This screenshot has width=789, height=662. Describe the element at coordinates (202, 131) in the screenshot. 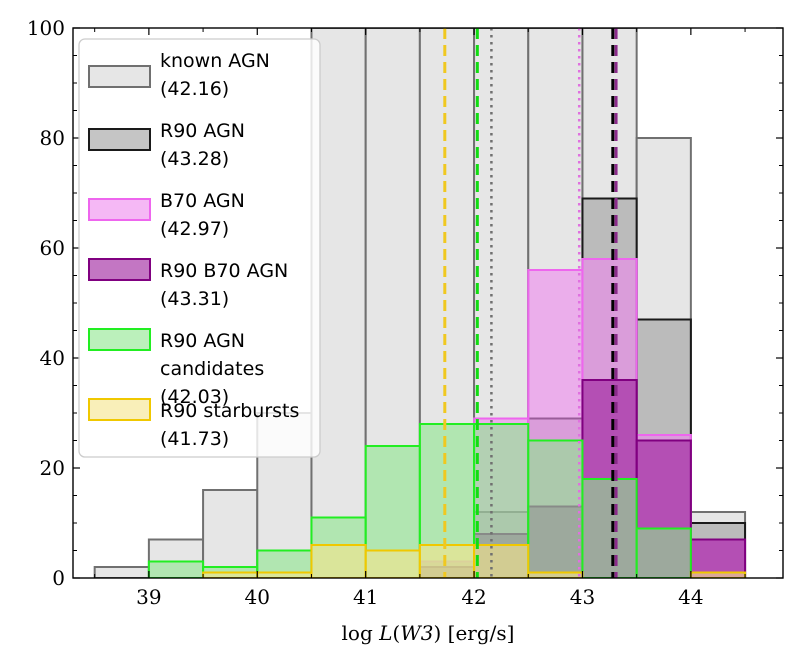

I see `legend-label-r90-agn-0: R90 AGN` at that location.